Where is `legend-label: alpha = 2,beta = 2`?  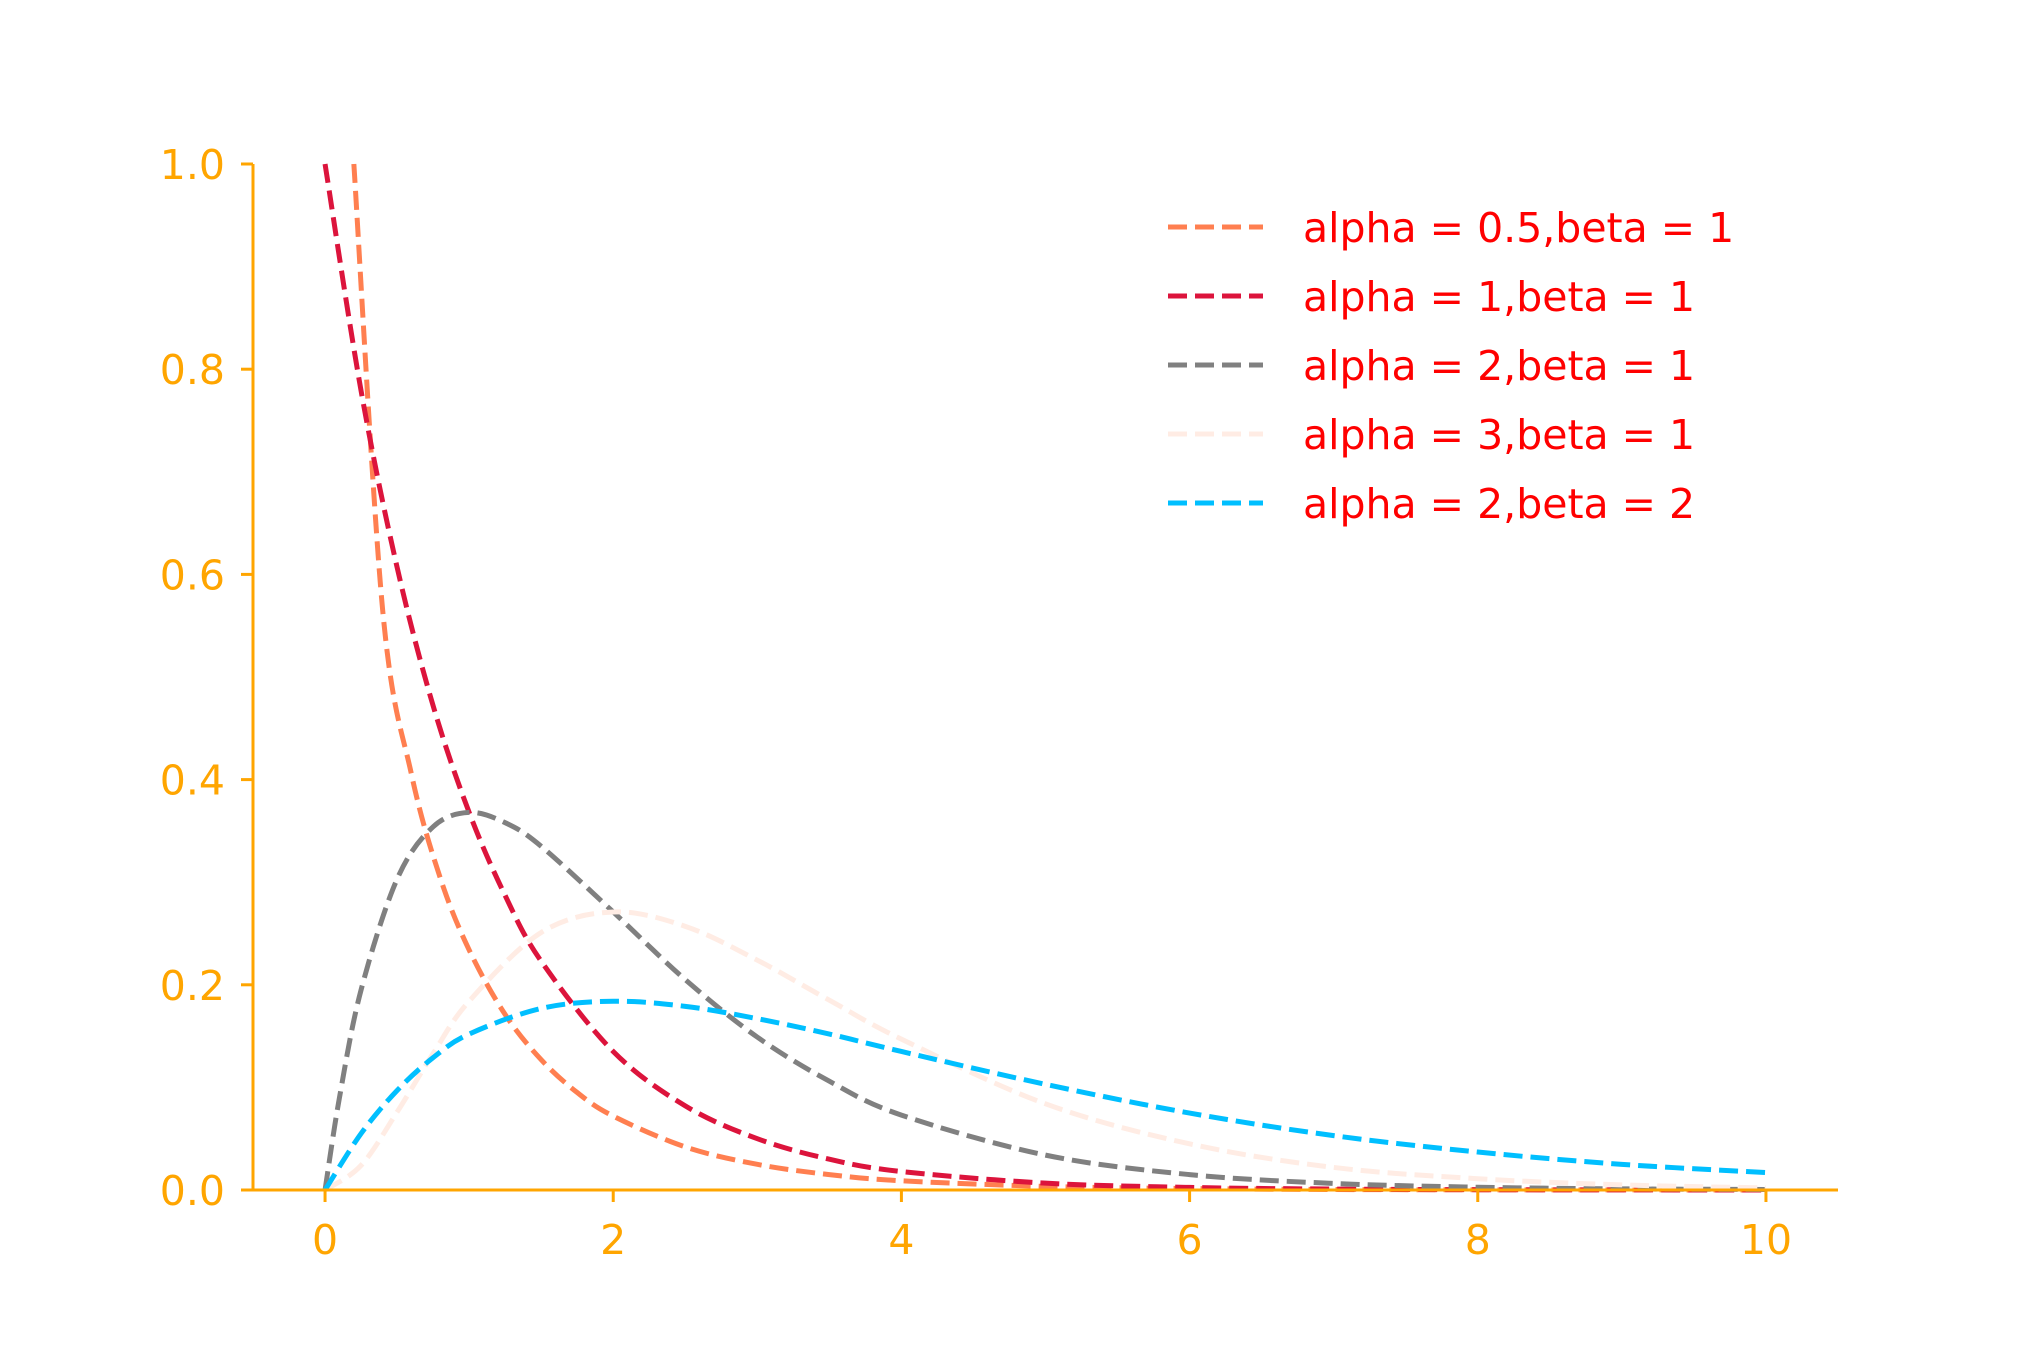
legend-label: alpha = 2,beta = 2 is located at coordinates (1499, 504).